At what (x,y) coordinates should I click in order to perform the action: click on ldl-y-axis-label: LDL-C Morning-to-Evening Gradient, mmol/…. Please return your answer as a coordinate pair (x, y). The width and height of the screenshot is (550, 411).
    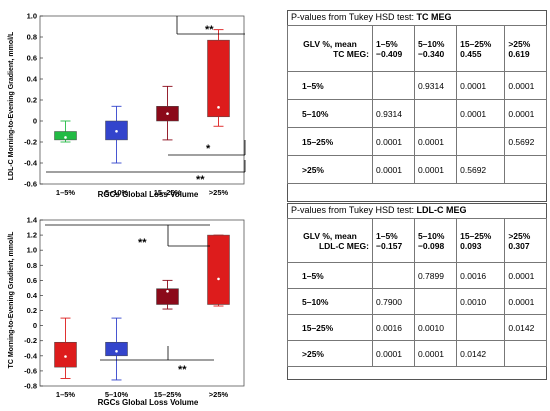
    Looking at the image, I should click on (11, 105).